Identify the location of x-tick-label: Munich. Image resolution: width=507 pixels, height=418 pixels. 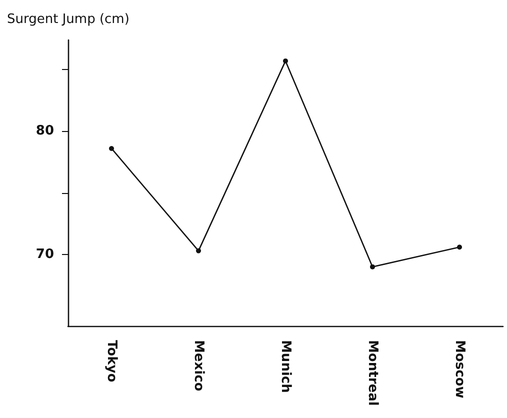
(285, 366).